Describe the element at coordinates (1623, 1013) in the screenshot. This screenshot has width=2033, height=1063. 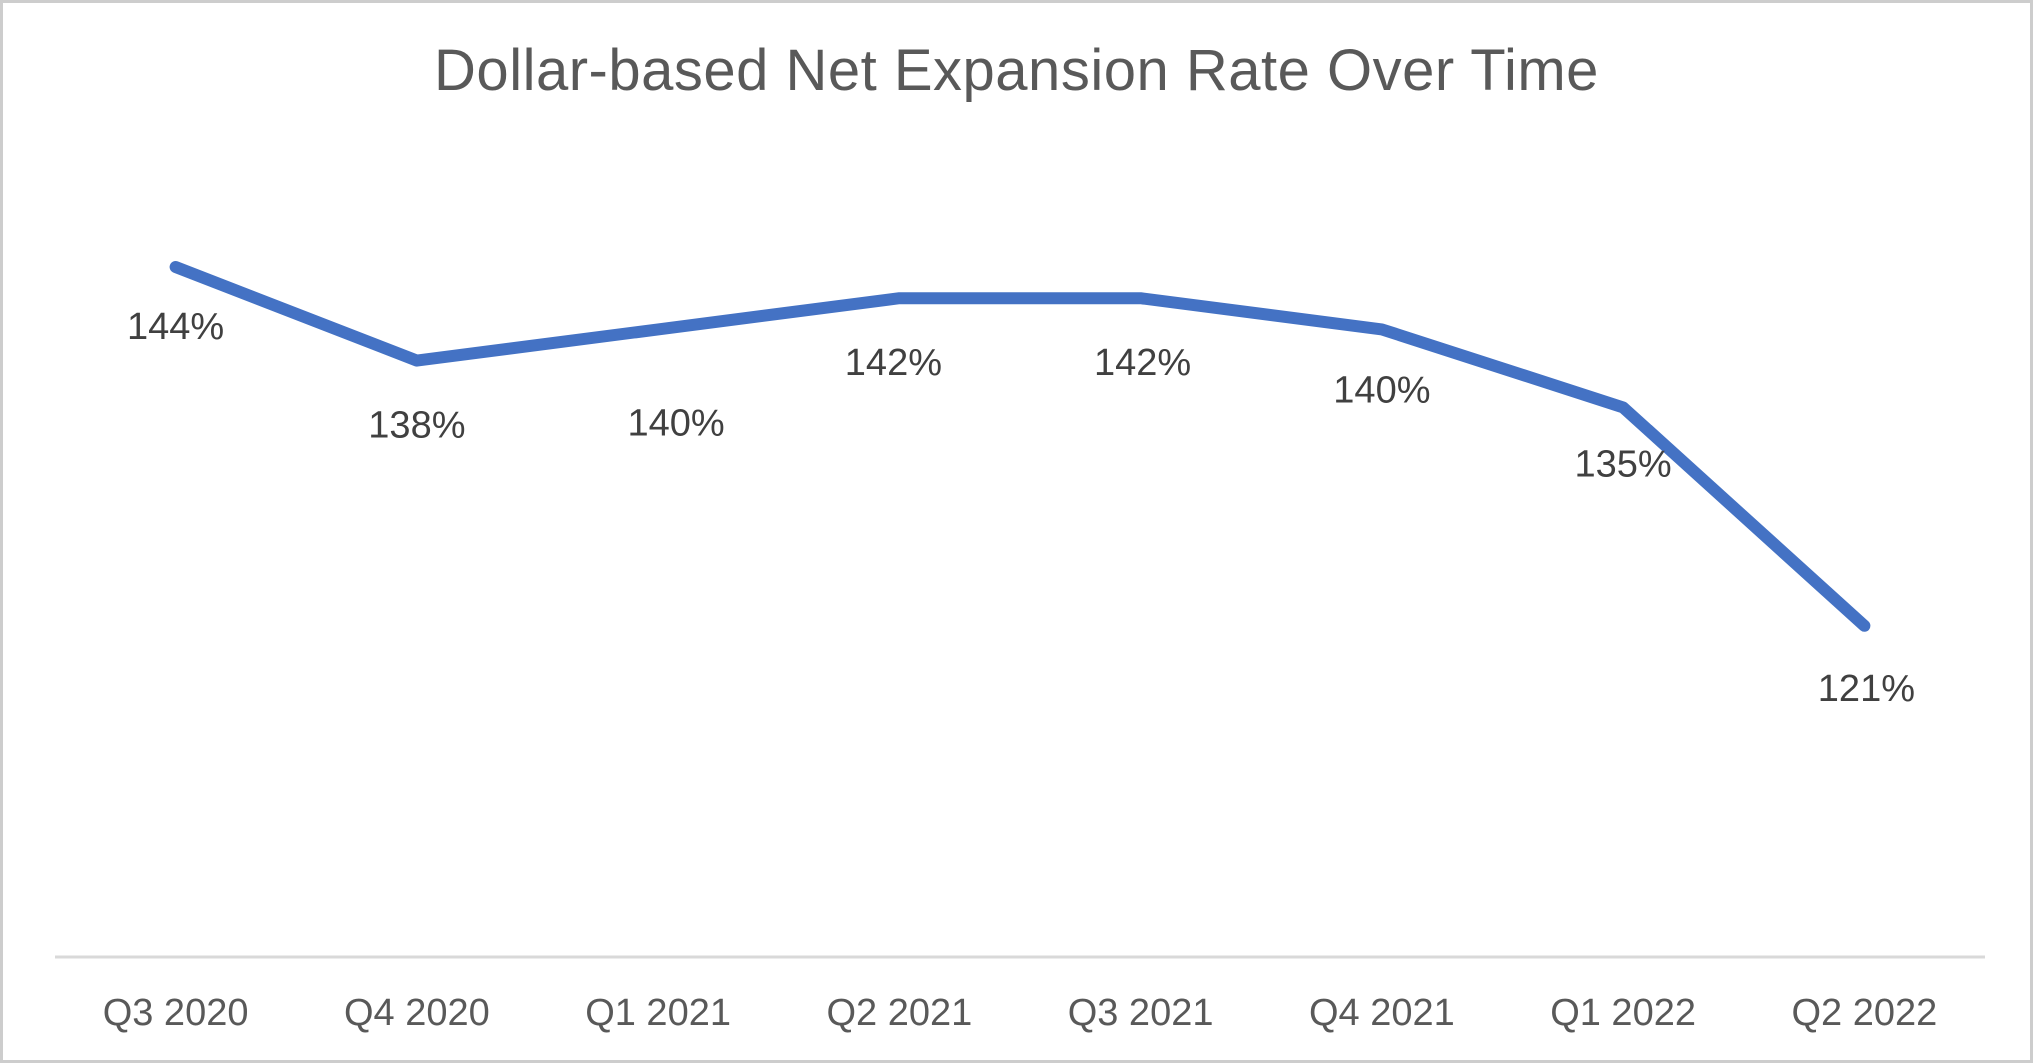
I see `x-axis-tick-label: Q1 2022` at that location.